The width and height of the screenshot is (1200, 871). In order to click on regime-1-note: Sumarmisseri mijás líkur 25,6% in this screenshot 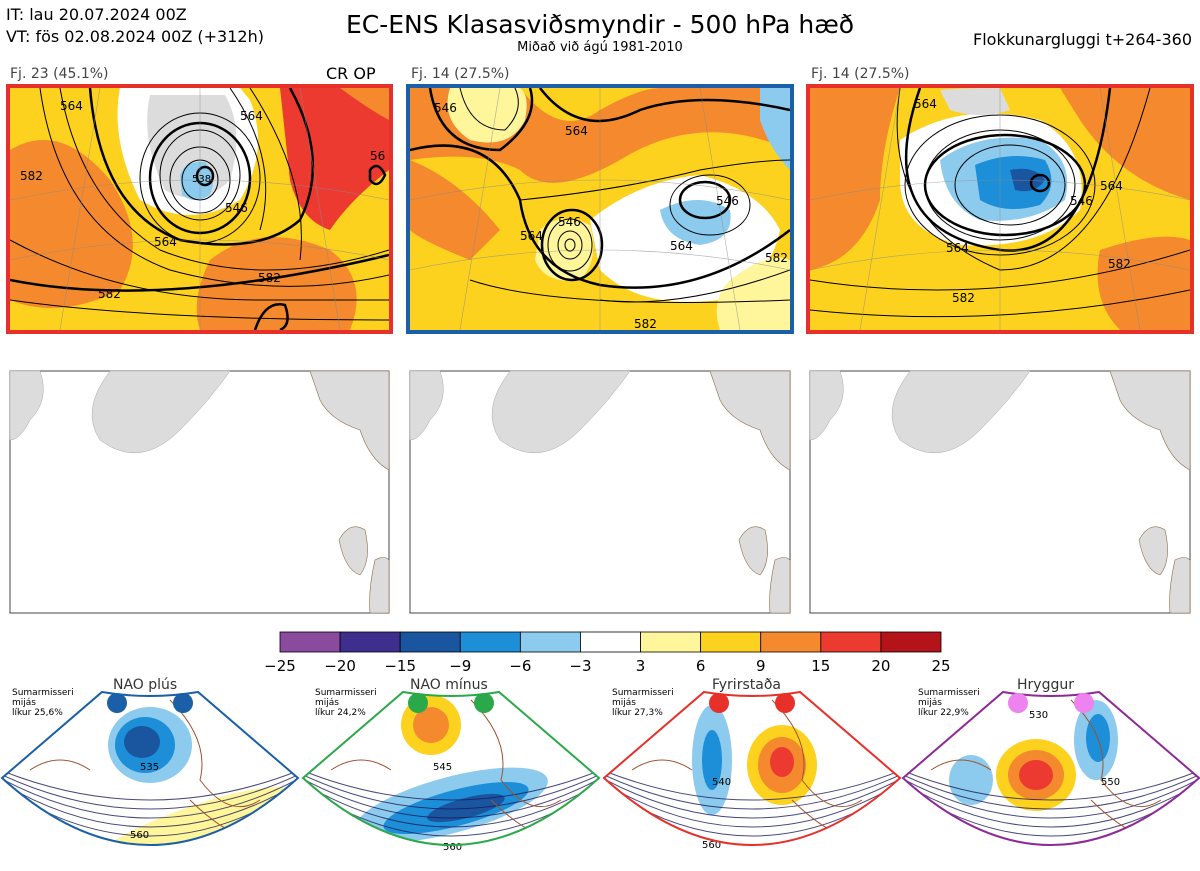, I will do `click(43, 703)`.